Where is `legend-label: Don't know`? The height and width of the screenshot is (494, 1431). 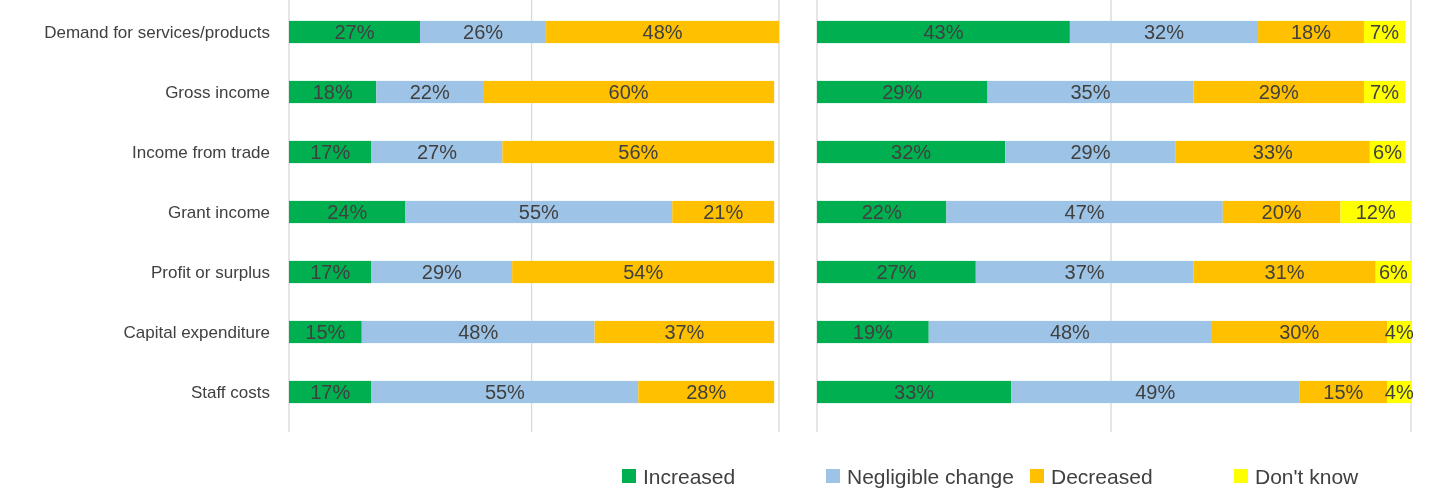 legend-label: Don't know is located at coordinates (1307, 476).